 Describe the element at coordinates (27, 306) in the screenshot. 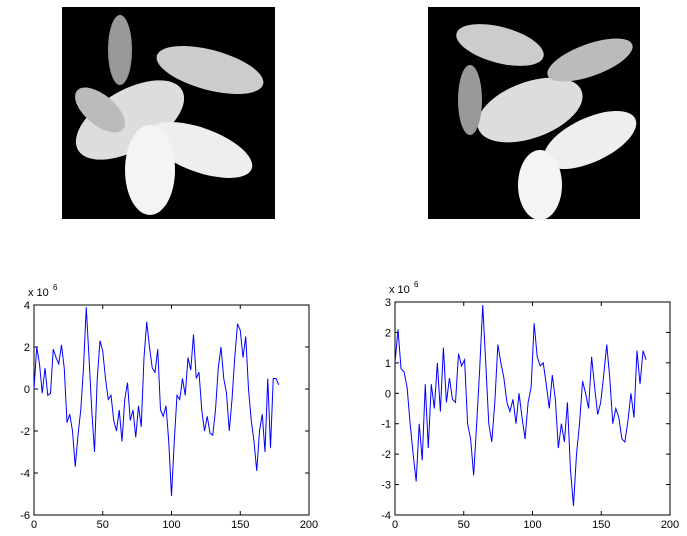

I see `y-tick-label: 4` at that location.